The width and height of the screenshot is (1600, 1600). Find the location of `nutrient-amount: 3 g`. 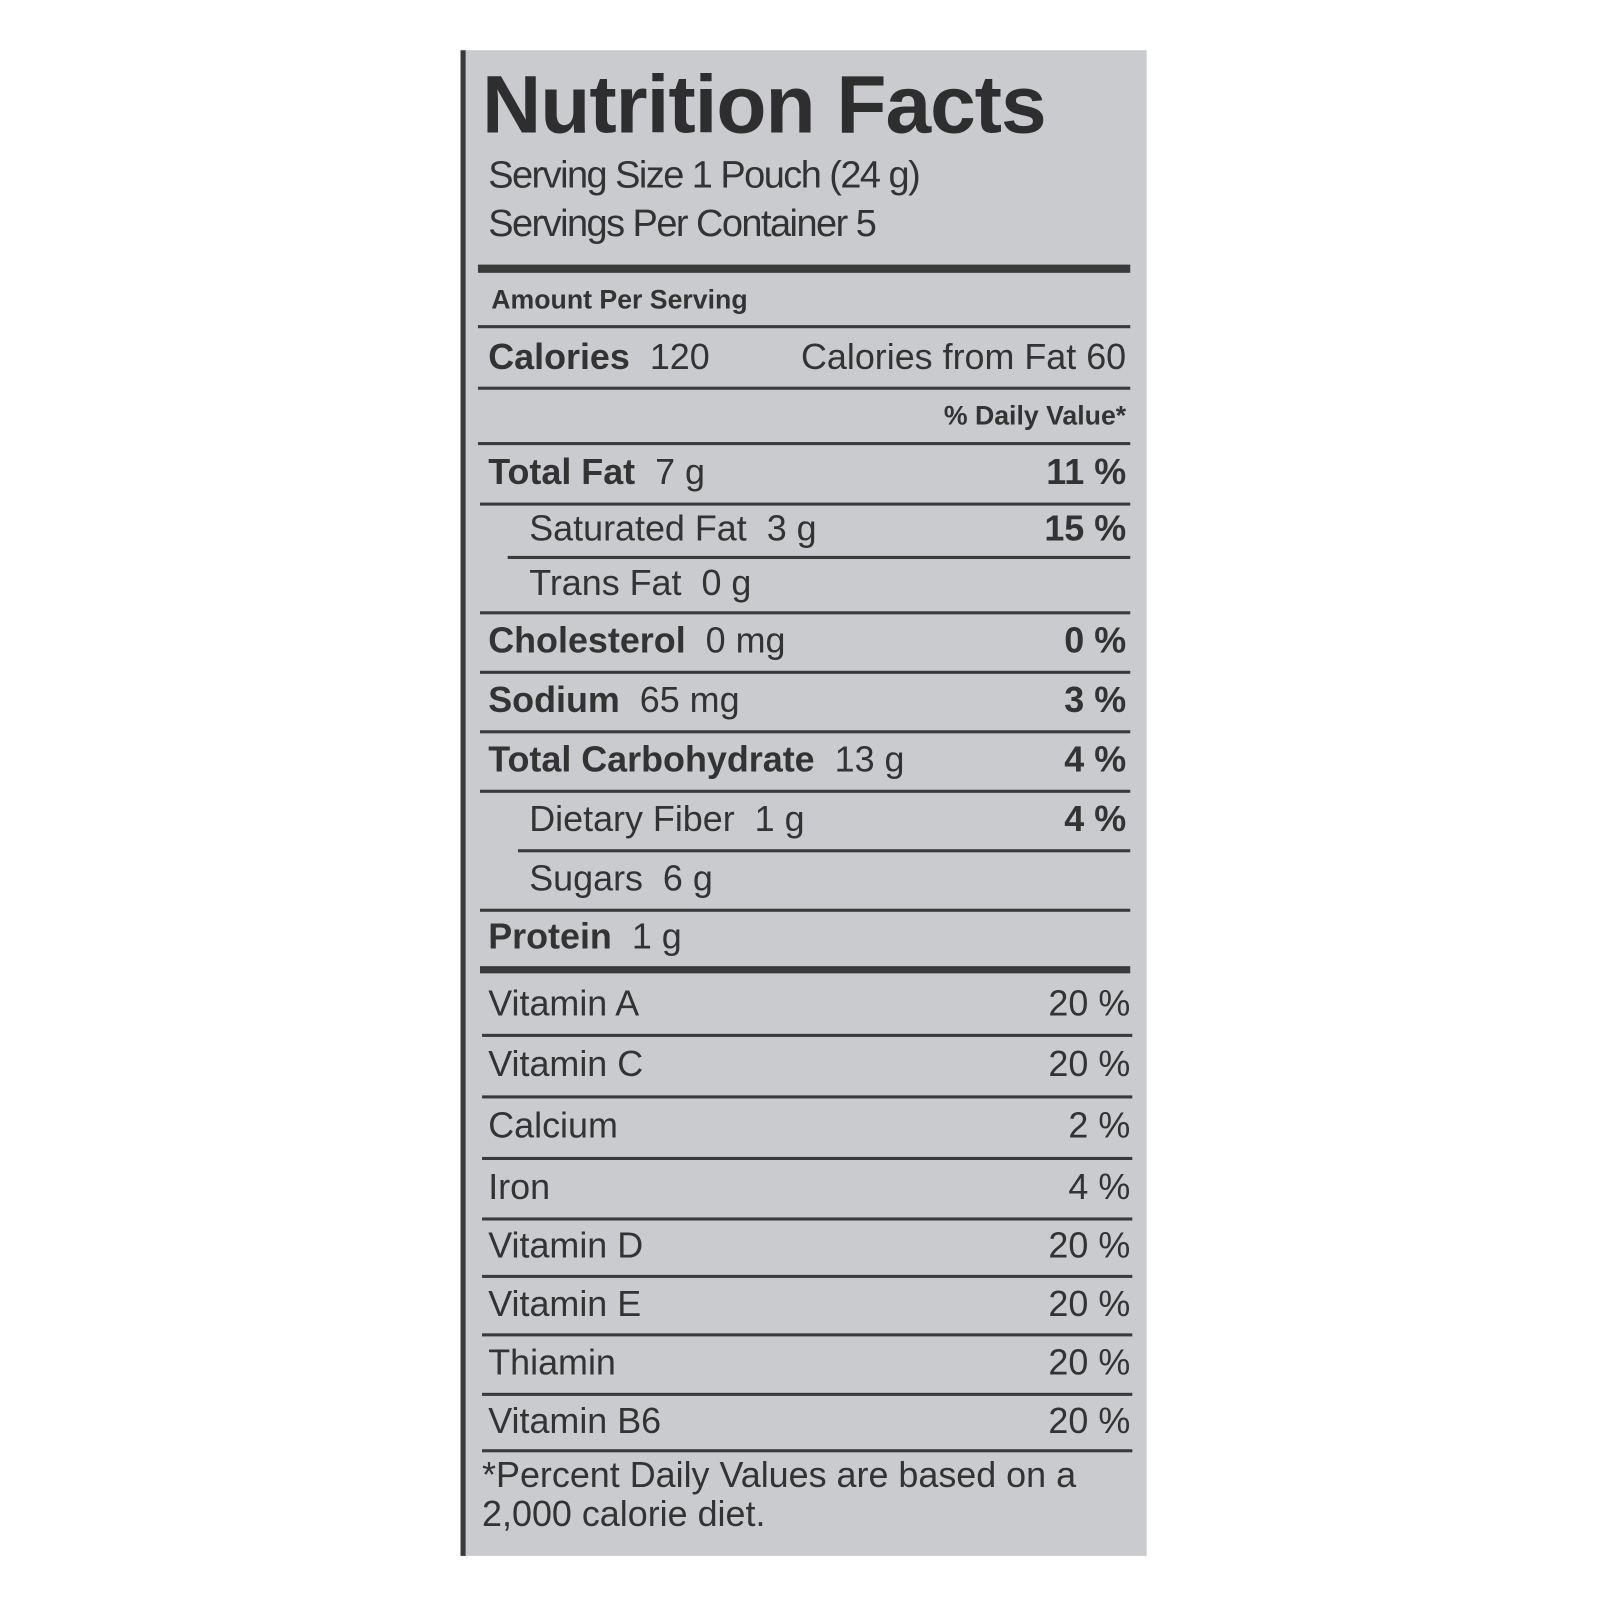

nutrient-amount: 3 g is located at coordinates (791, 528).